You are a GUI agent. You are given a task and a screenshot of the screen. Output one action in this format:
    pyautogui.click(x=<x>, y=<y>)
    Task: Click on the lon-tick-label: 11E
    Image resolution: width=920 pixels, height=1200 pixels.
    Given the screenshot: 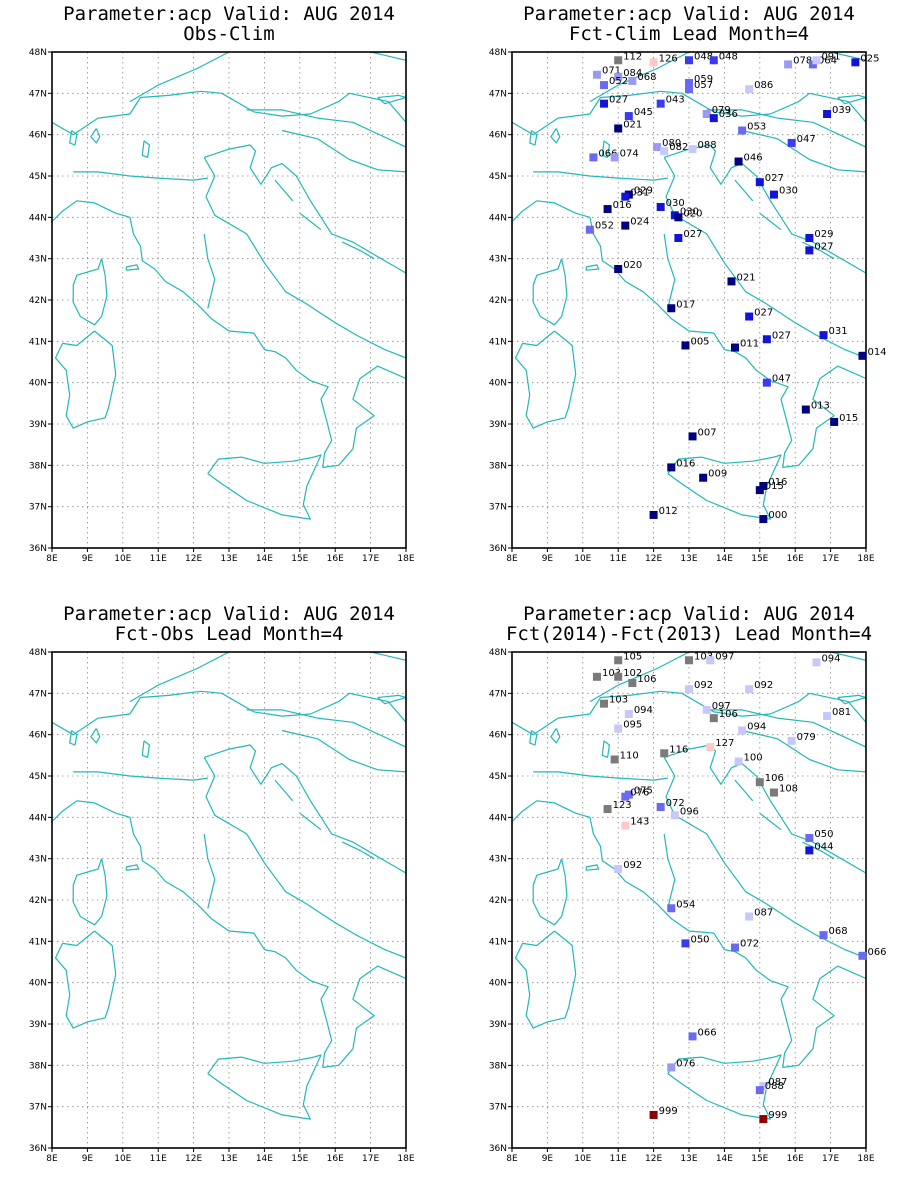 What is the action you would take?
    pyautogui.click(x=618, y=559)
    